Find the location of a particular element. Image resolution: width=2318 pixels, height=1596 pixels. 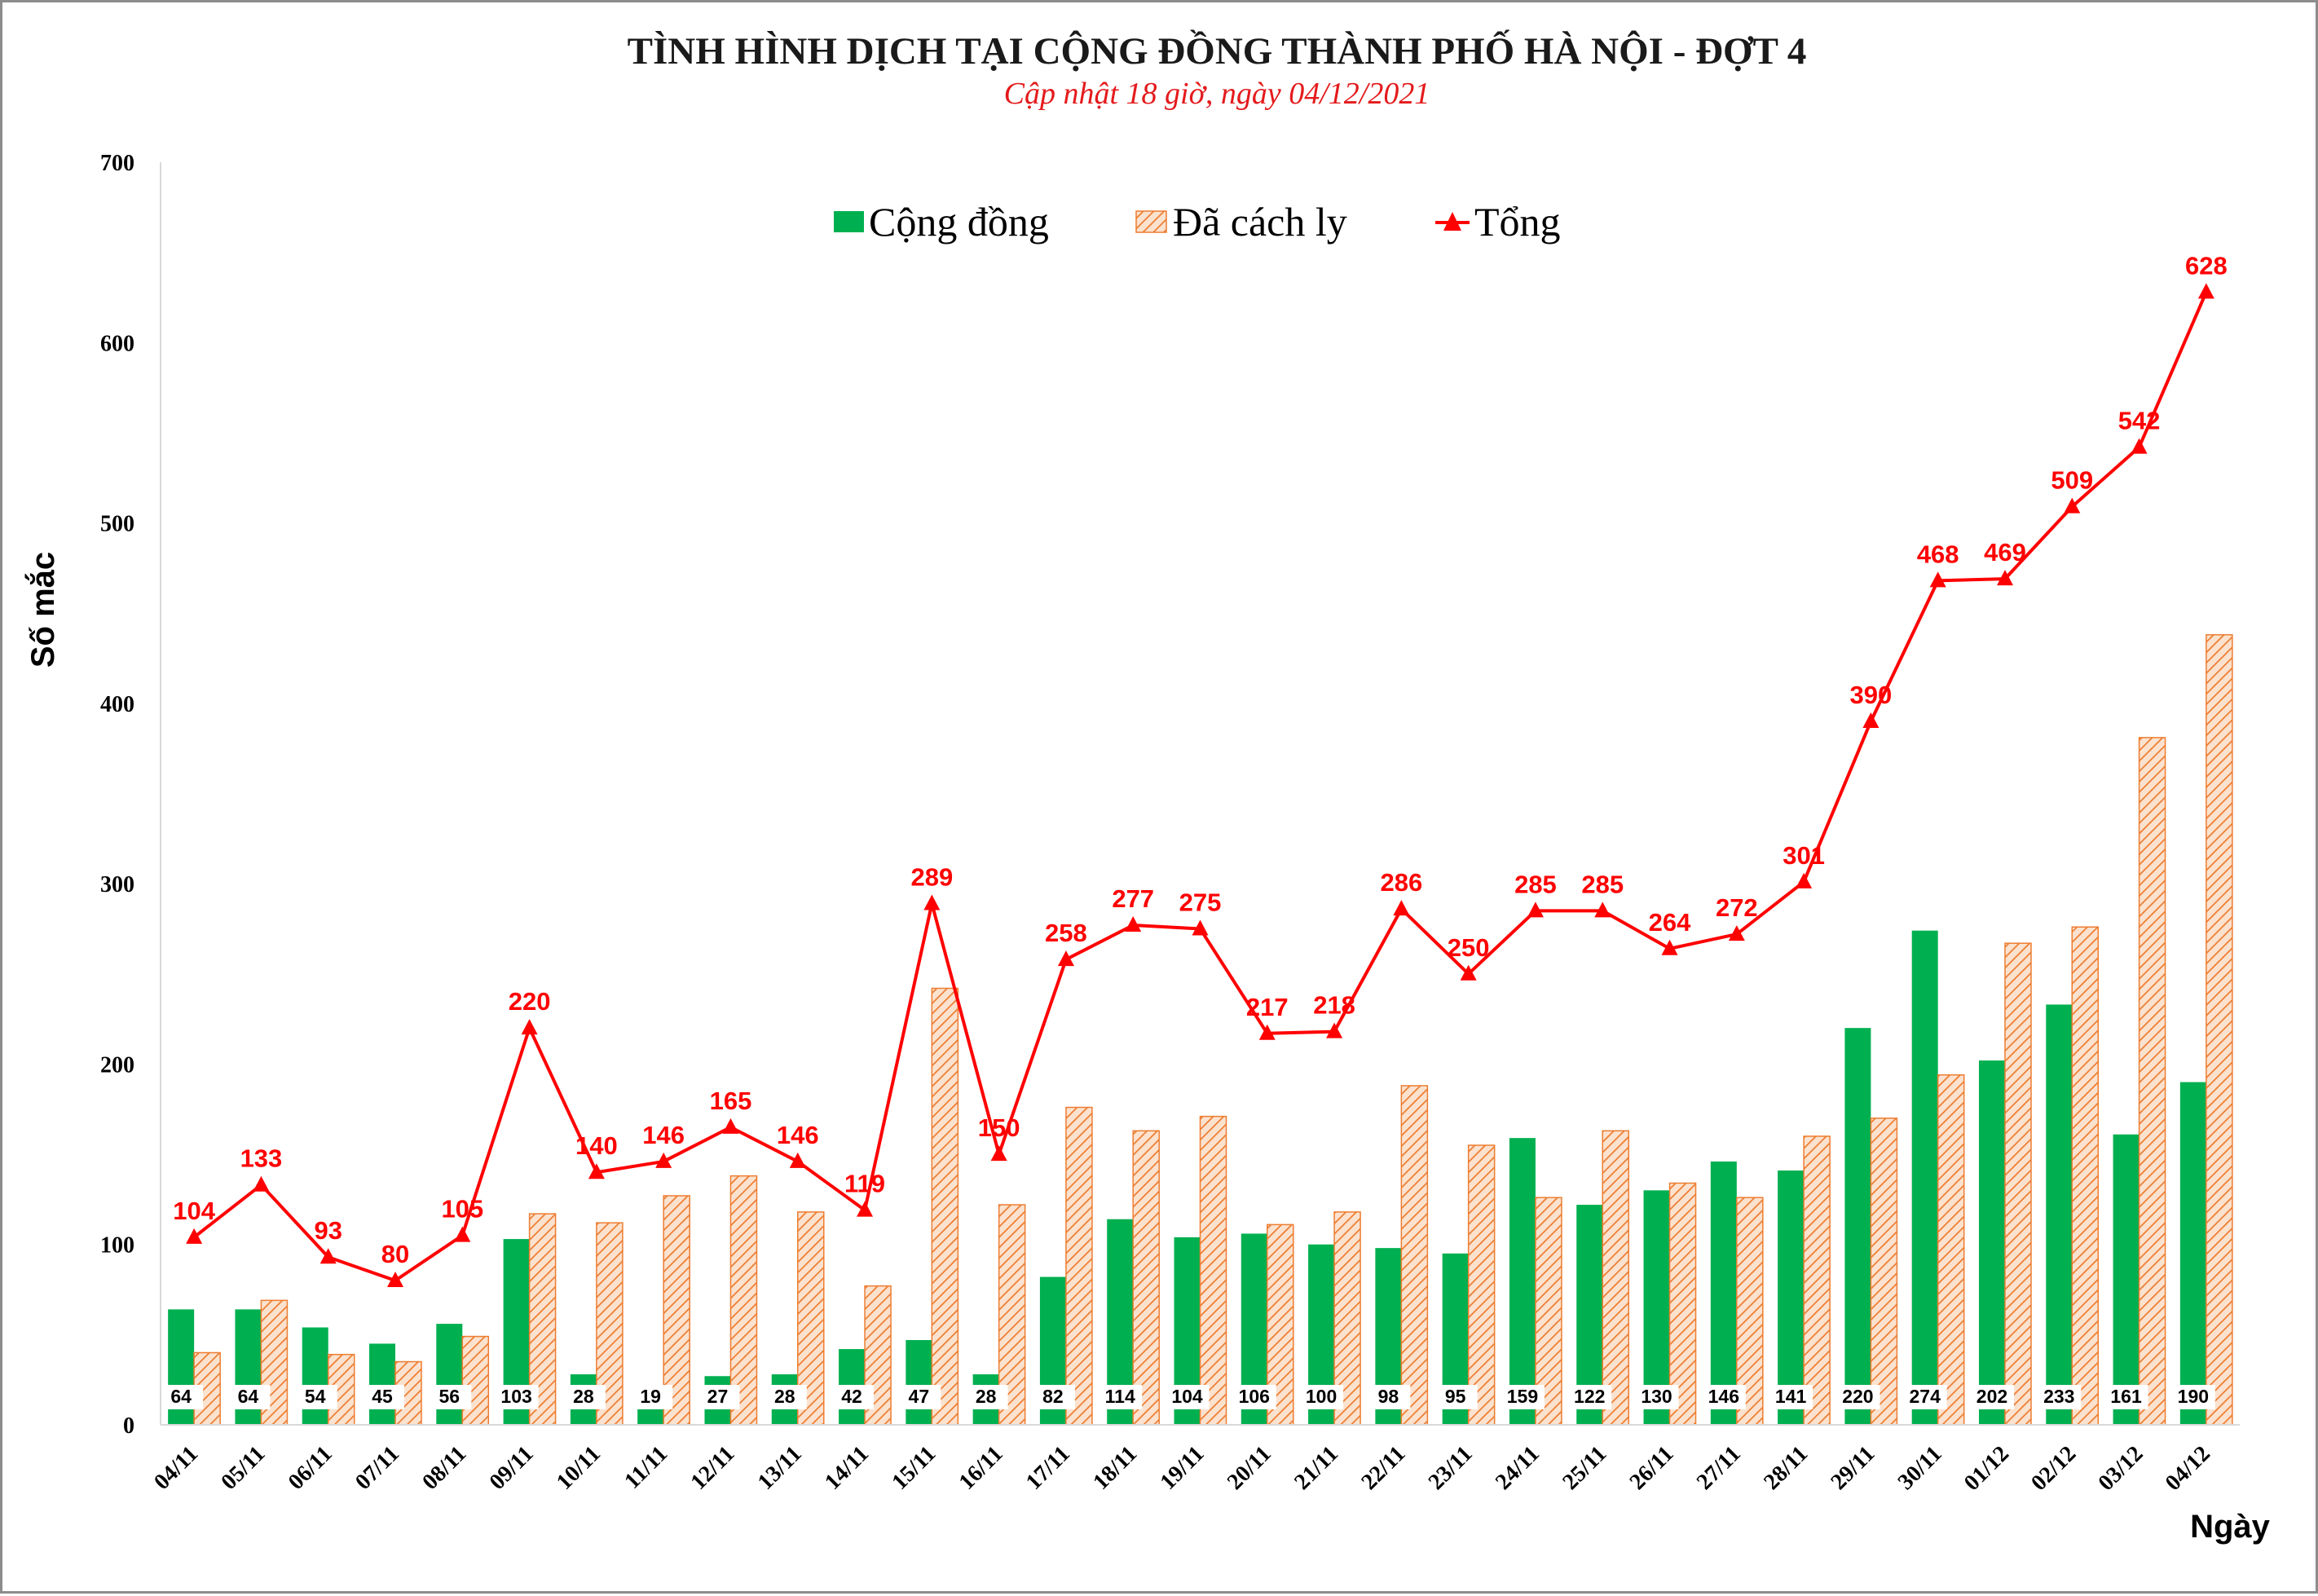

x-tick-label: 03/12 is located at coordinates (2120, 1468).